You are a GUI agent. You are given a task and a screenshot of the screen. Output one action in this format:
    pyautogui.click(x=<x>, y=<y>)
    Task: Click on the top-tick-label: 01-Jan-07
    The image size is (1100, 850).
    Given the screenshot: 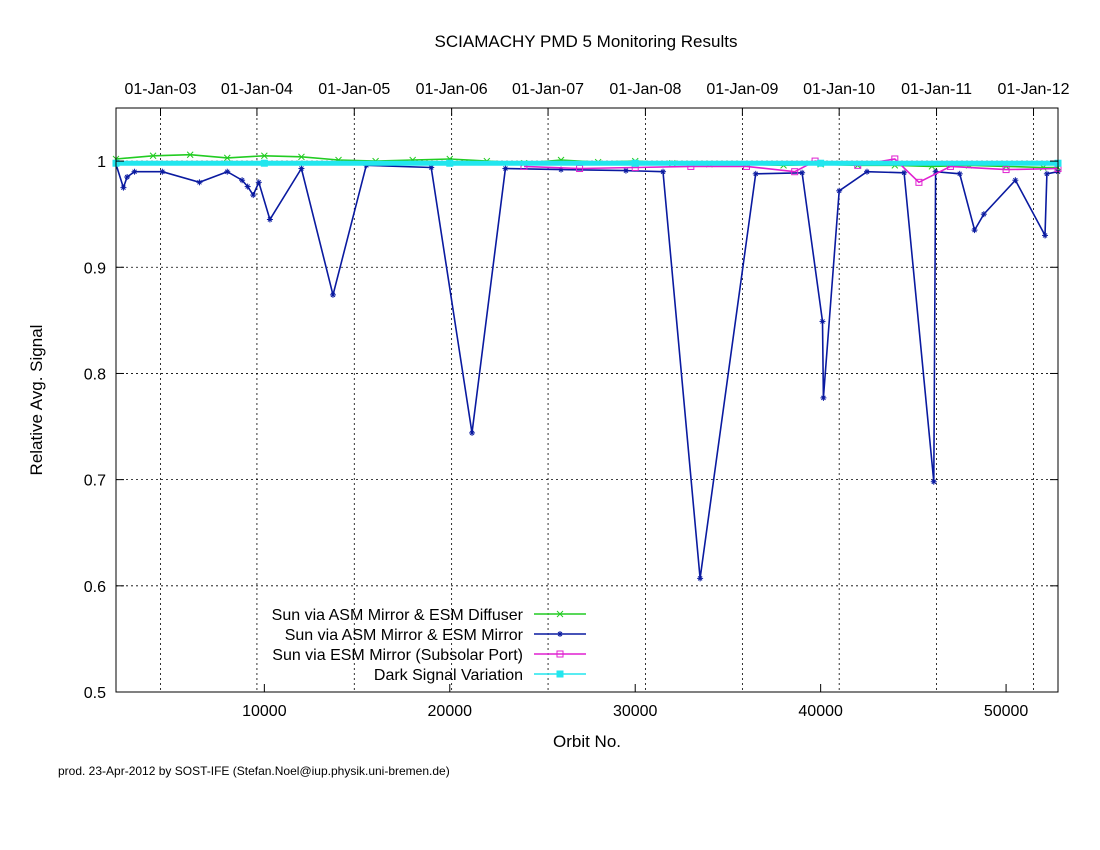 What is the action you would take?
    pyautogui.click(x=548, y=89)
    